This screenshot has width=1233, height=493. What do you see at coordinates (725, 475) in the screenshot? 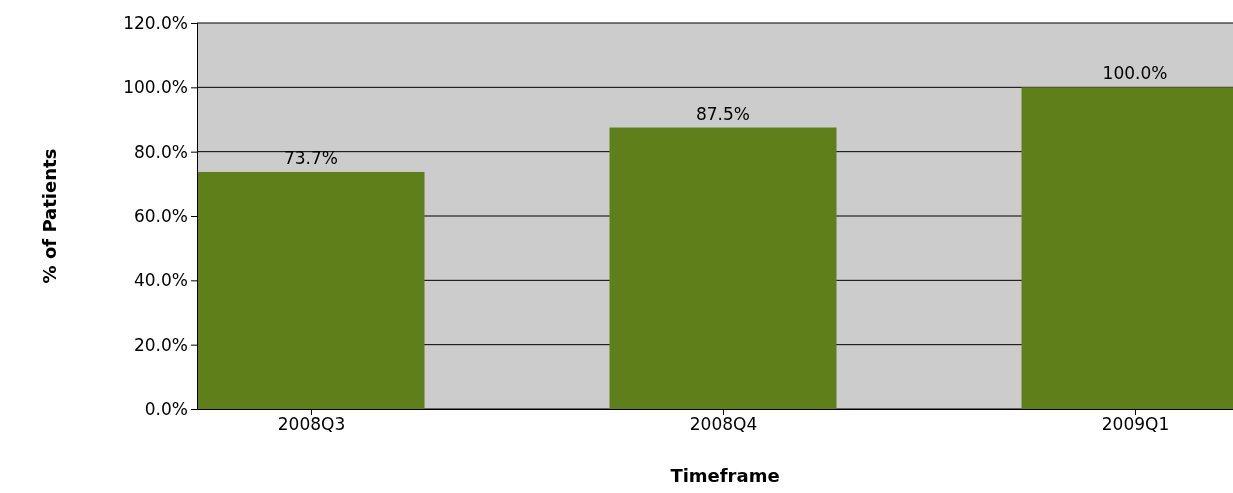
I see `x-axis-title: Timeframe` at bounding box center [725, 475].